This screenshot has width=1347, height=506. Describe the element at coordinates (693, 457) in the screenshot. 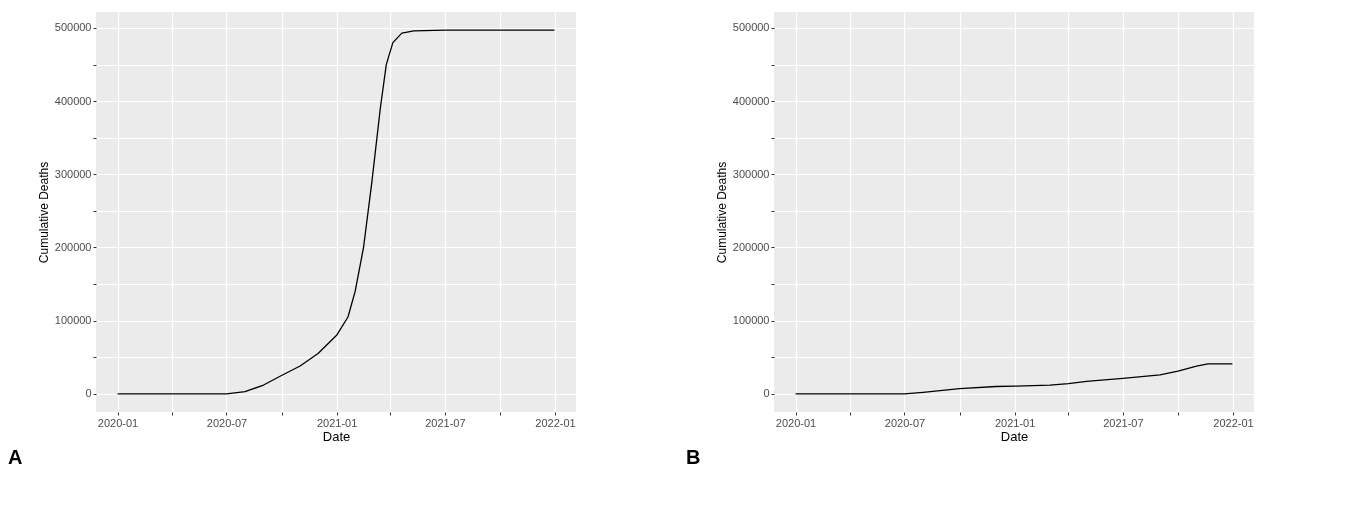

I see `text: B` at that location.